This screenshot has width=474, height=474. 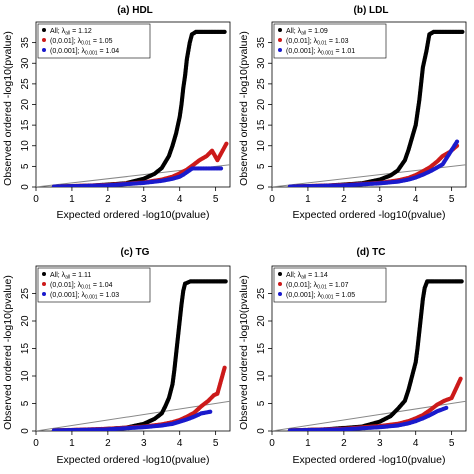 What do you see at coordinates (135, 10) in the screenshot?
I see `panel-title: (a) HDL` at bounding box center [135, 10].